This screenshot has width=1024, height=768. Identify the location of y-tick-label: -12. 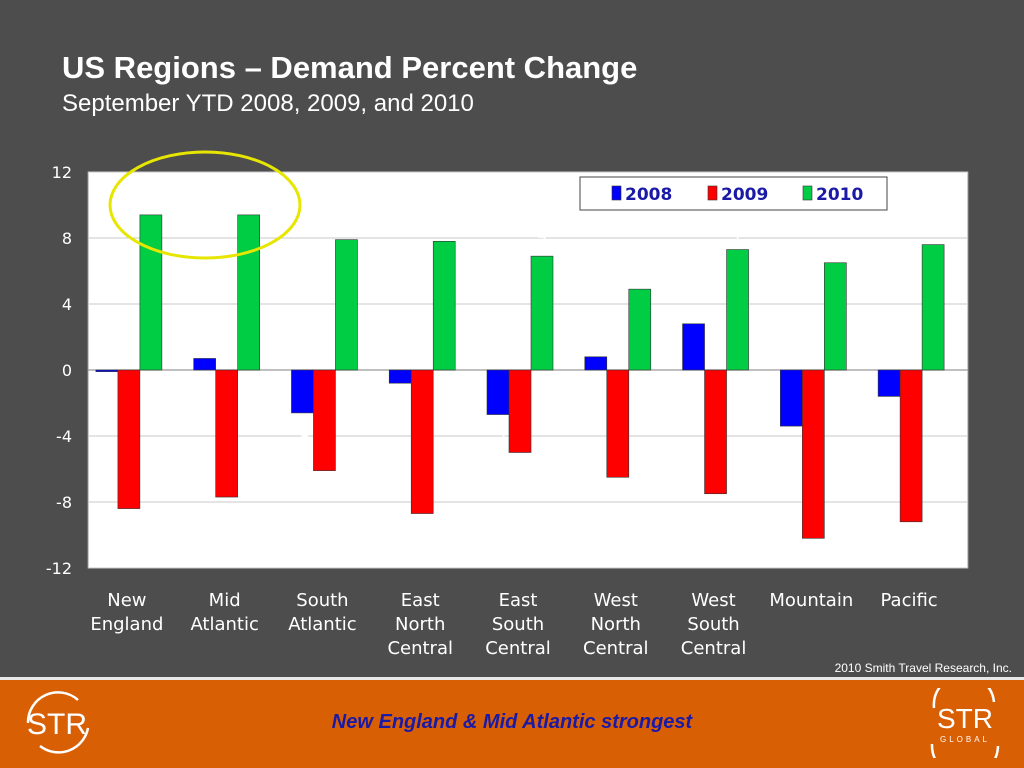
(59, 568).